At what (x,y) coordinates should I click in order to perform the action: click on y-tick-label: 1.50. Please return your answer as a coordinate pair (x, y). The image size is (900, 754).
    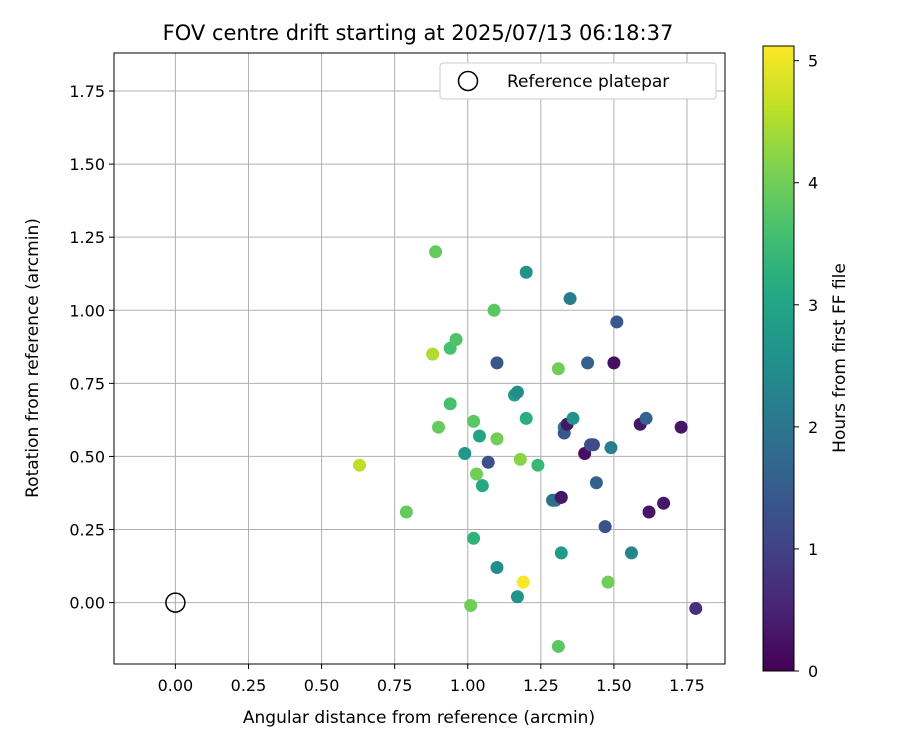
    Looking at the image, I should click on (87, 164).